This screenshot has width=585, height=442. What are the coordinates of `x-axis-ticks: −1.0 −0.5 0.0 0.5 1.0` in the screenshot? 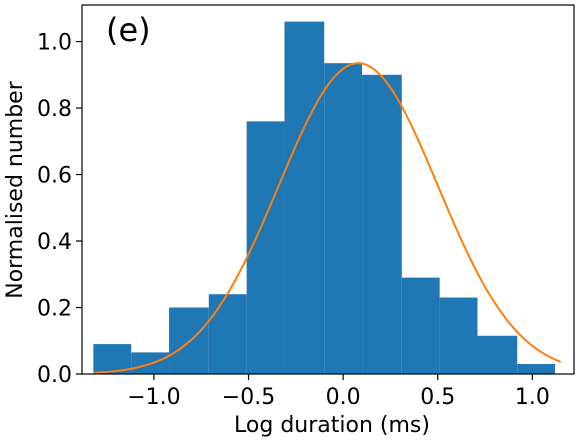 It's located at (338, 392).